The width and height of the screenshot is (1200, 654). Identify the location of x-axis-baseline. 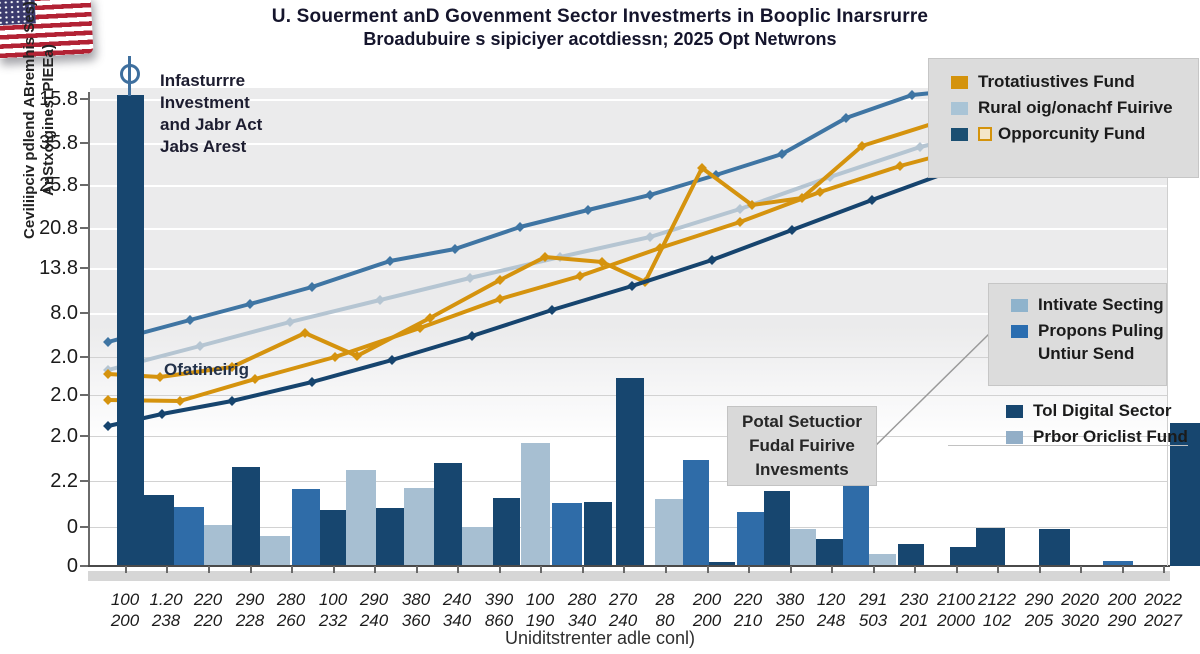
(629, 566).